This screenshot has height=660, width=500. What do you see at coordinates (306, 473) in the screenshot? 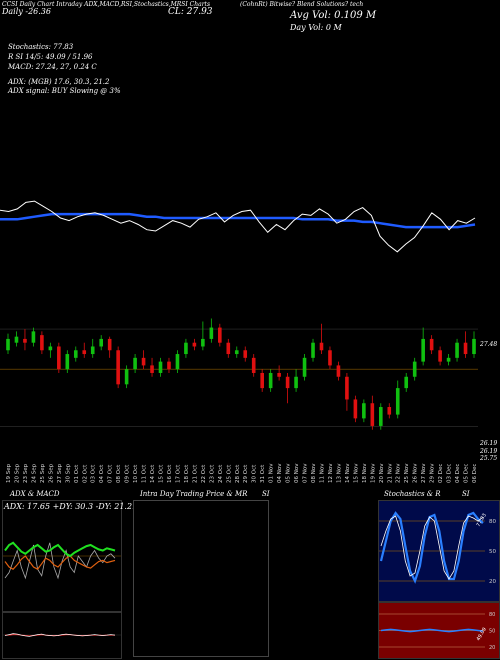
I see `x-axis-tick-label: 07 Nov` at bounding box center [306, 473].